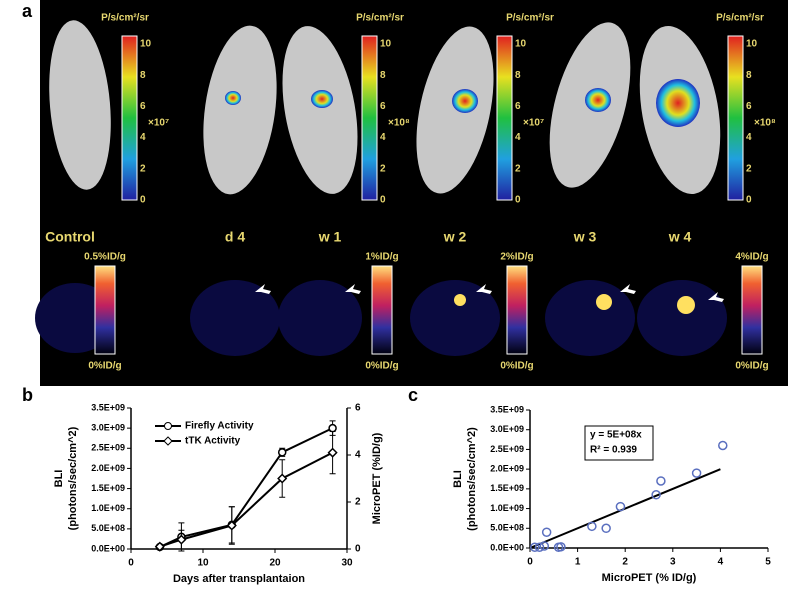  What do you see at coordinates (27, 11) in the screenshot?
I see `panel-label: a` at bounding box center [27, 11].